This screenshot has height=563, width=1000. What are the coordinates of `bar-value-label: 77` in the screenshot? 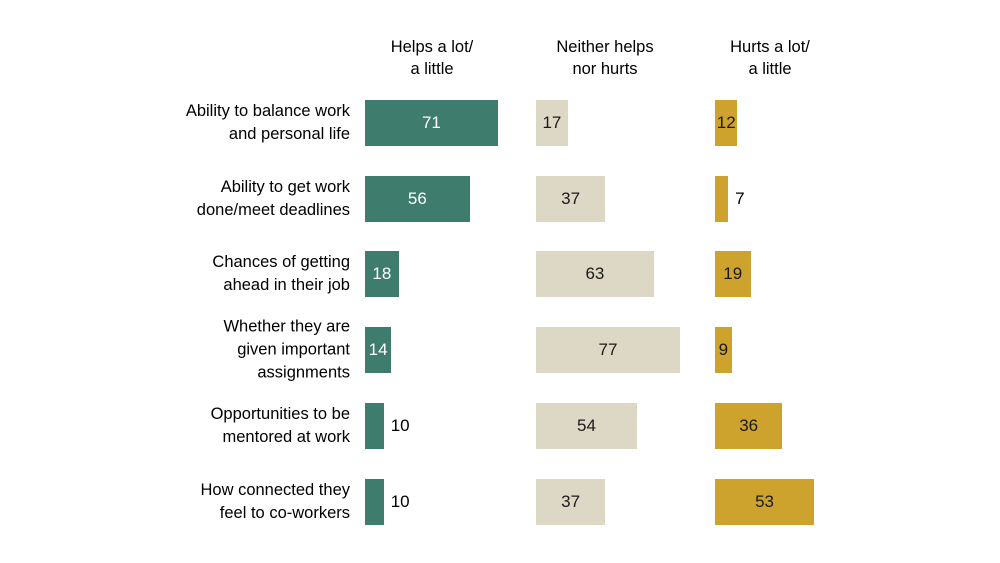 It's located at (608, 350).